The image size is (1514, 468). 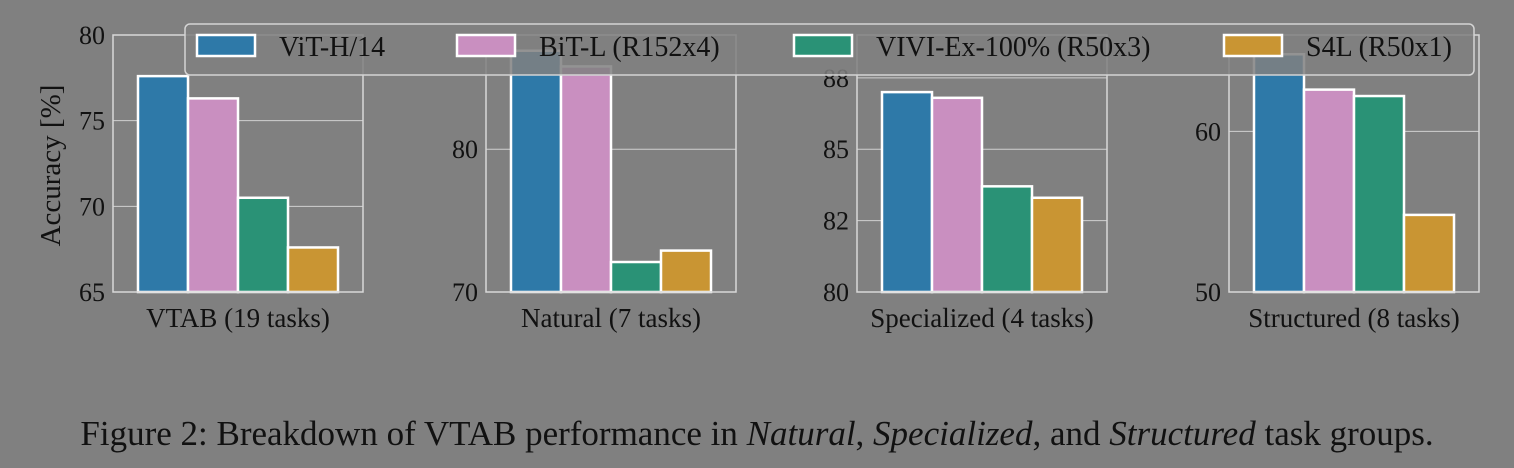 I want to click on y-tick-label: 75, so click(x=92, y=121).